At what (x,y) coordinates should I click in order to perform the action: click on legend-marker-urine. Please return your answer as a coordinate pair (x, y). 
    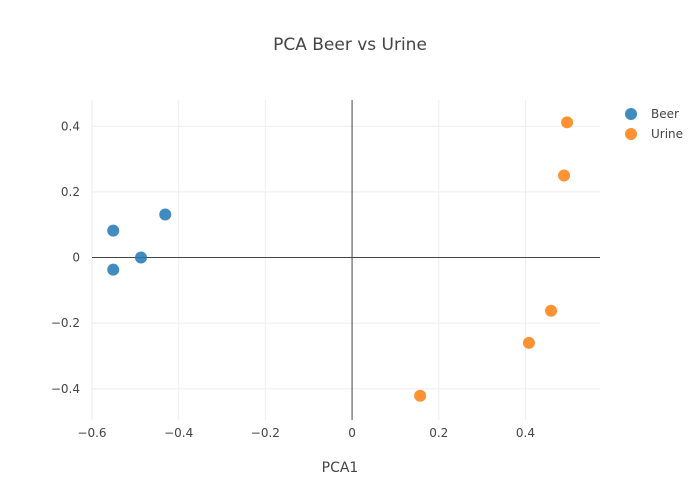
    Looking at the image, I should click on (631, 134).